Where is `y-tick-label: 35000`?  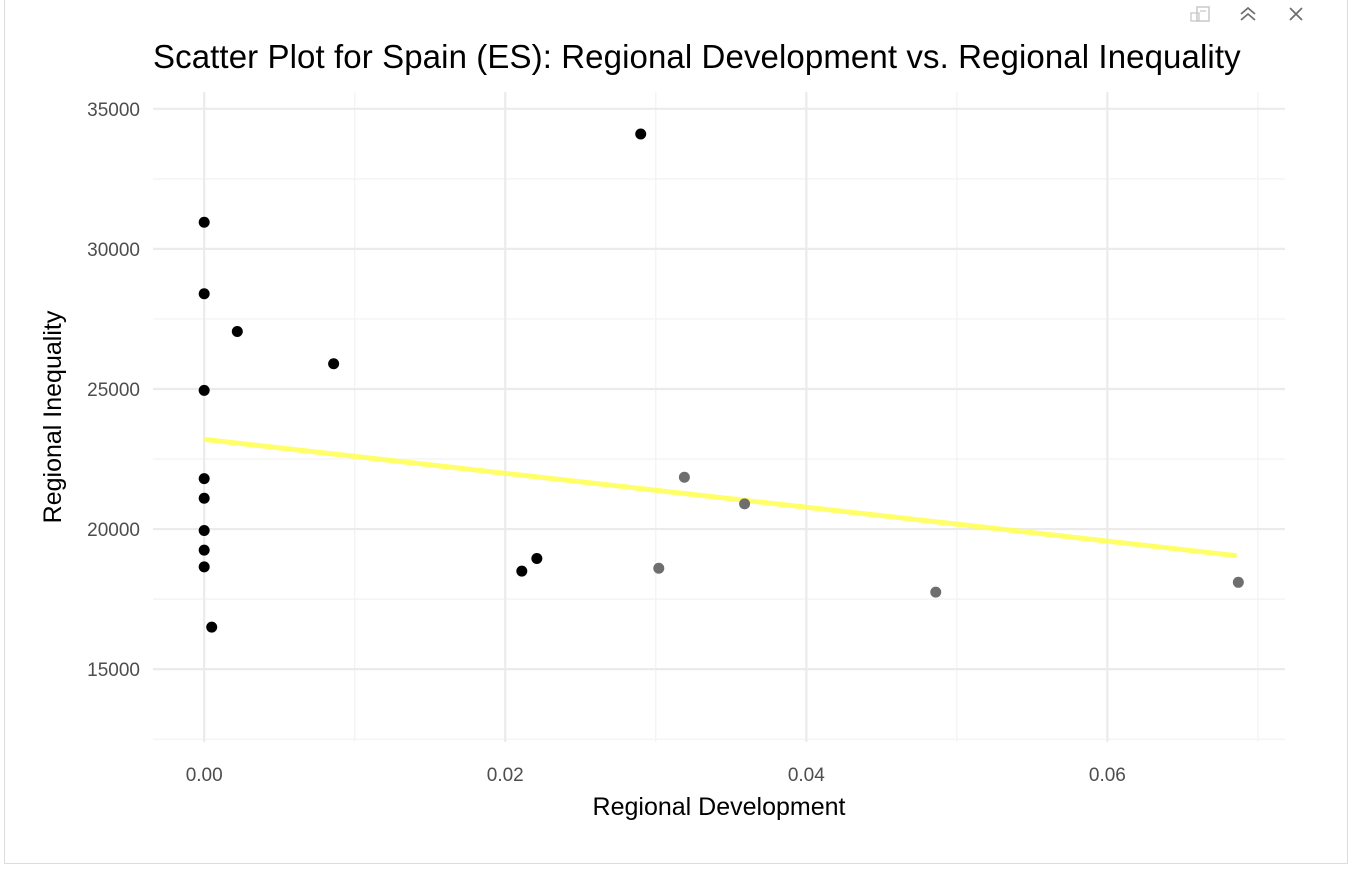 y-tick-label: 35000 is located at coordinates (113, 110).